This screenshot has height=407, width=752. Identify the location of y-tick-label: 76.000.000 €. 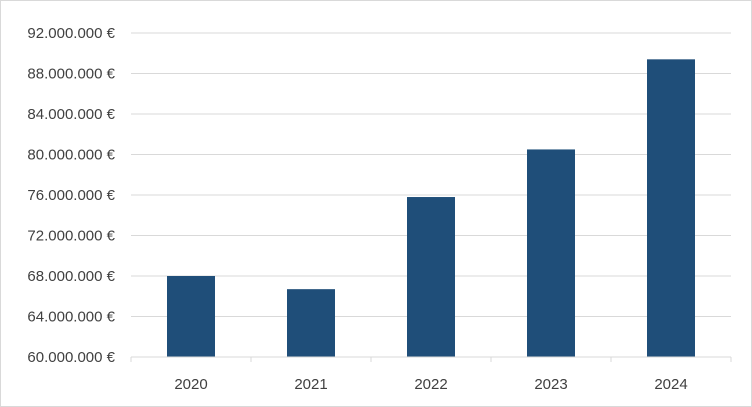
(71, 195).